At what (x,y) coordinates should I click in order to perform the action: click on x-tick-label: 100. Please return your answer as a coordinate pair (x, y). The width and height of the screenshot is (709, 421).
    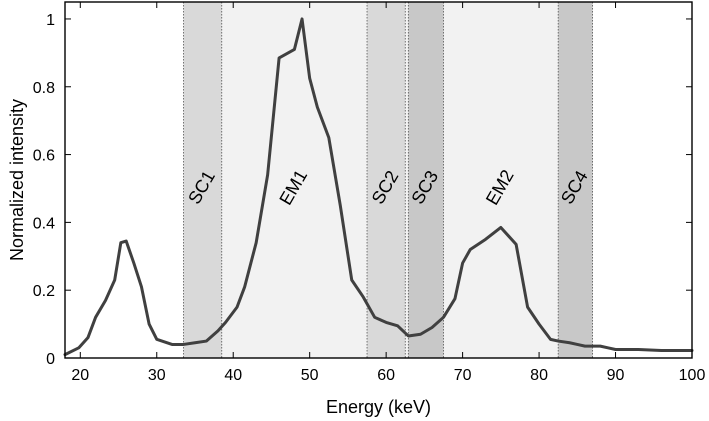
    Looking at the image, I should click on (692, 375).